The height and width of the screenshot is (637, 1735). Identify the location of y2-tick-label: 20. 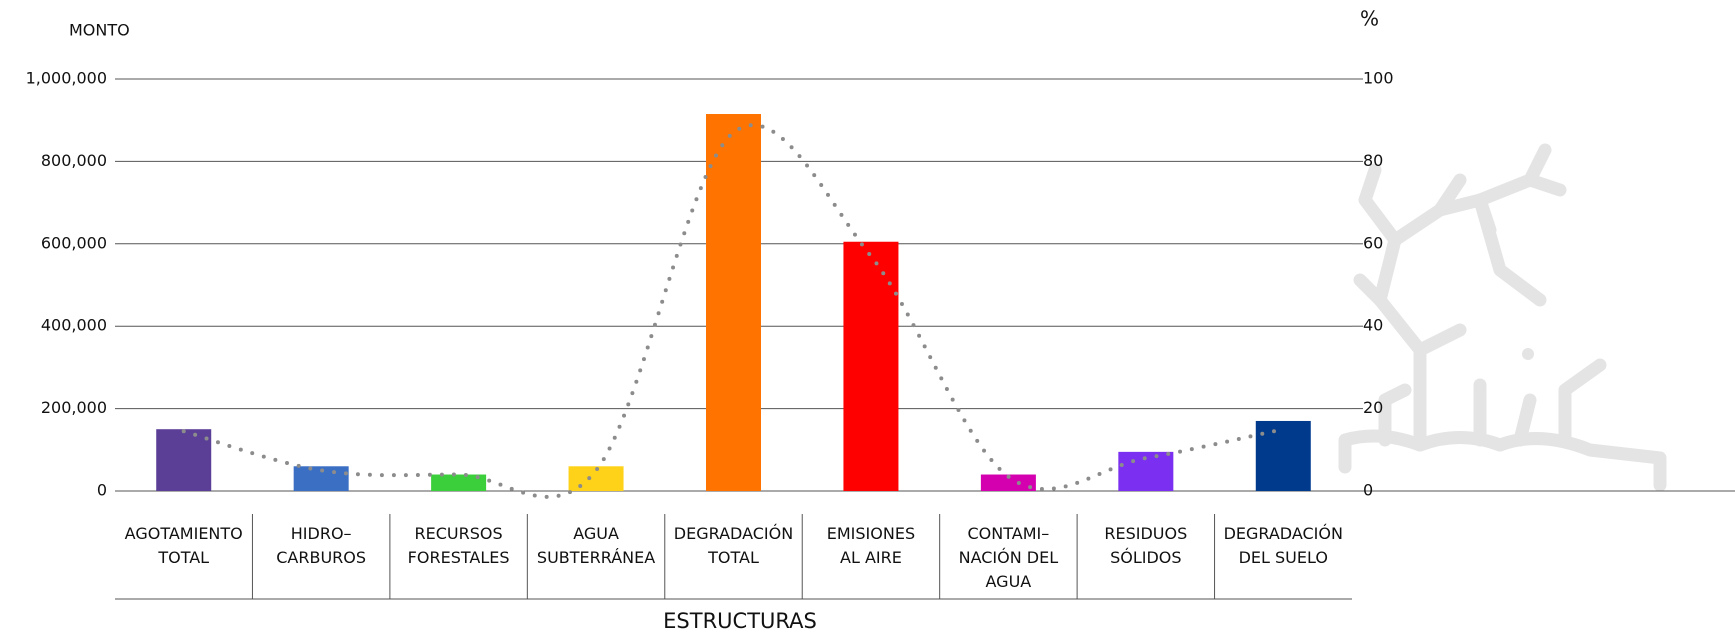
(1373, 407).